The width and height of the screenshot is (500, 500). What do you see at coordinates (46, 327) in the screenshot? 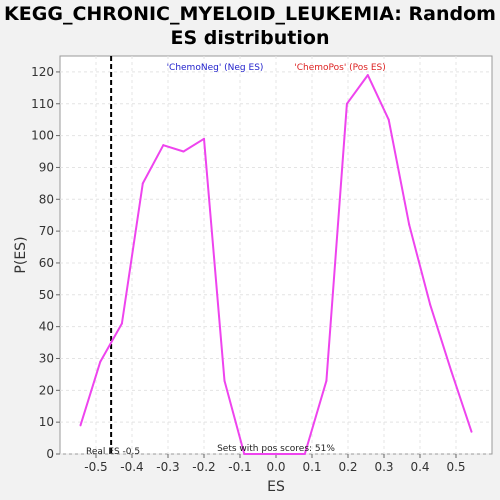
I see `y-tick-label: 40` at bounding box center [46, 327].